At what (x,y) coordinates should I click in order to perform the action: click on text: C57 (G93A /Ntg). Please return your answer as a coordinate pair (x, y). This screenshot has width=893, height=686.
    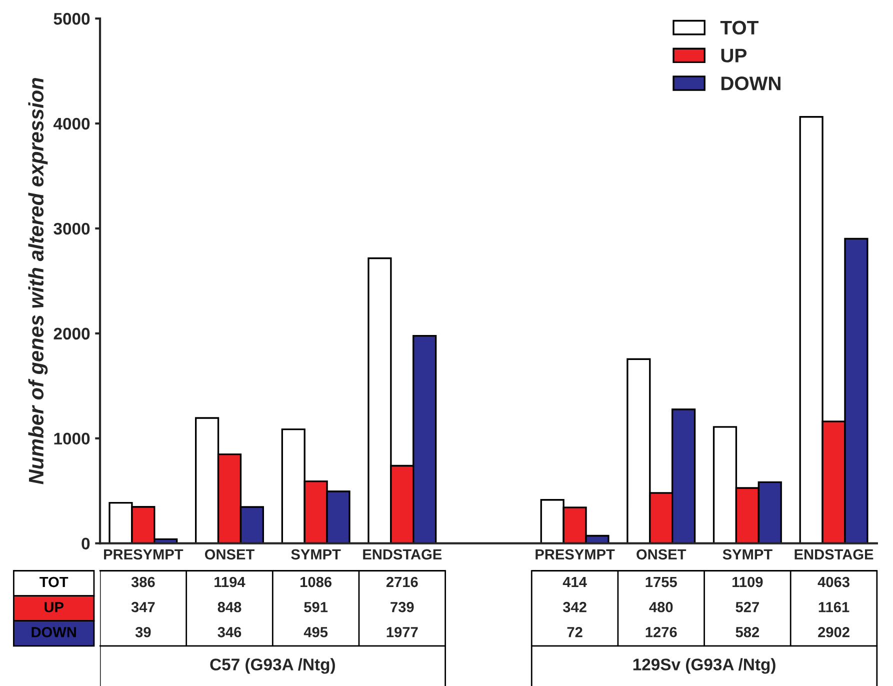
    Looking at the image, I should click on (272, 666).